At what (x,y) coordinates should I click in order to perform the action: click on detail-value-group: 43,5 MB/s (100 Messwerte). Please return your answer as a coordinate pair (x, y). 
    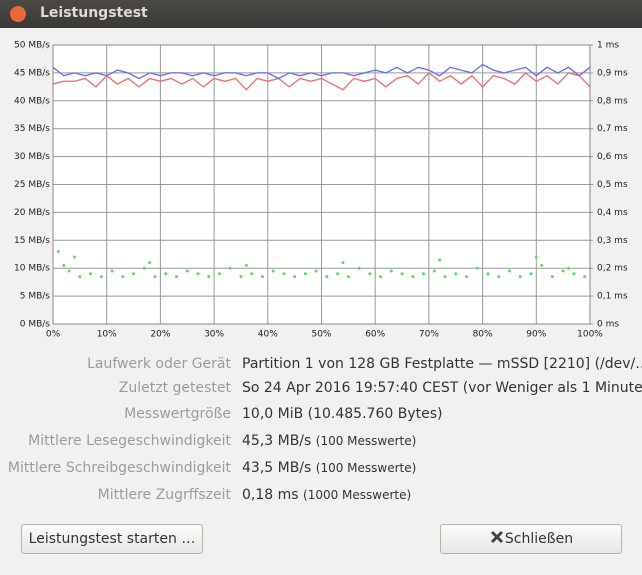
    Looking at the image, I should click on (329, 468).